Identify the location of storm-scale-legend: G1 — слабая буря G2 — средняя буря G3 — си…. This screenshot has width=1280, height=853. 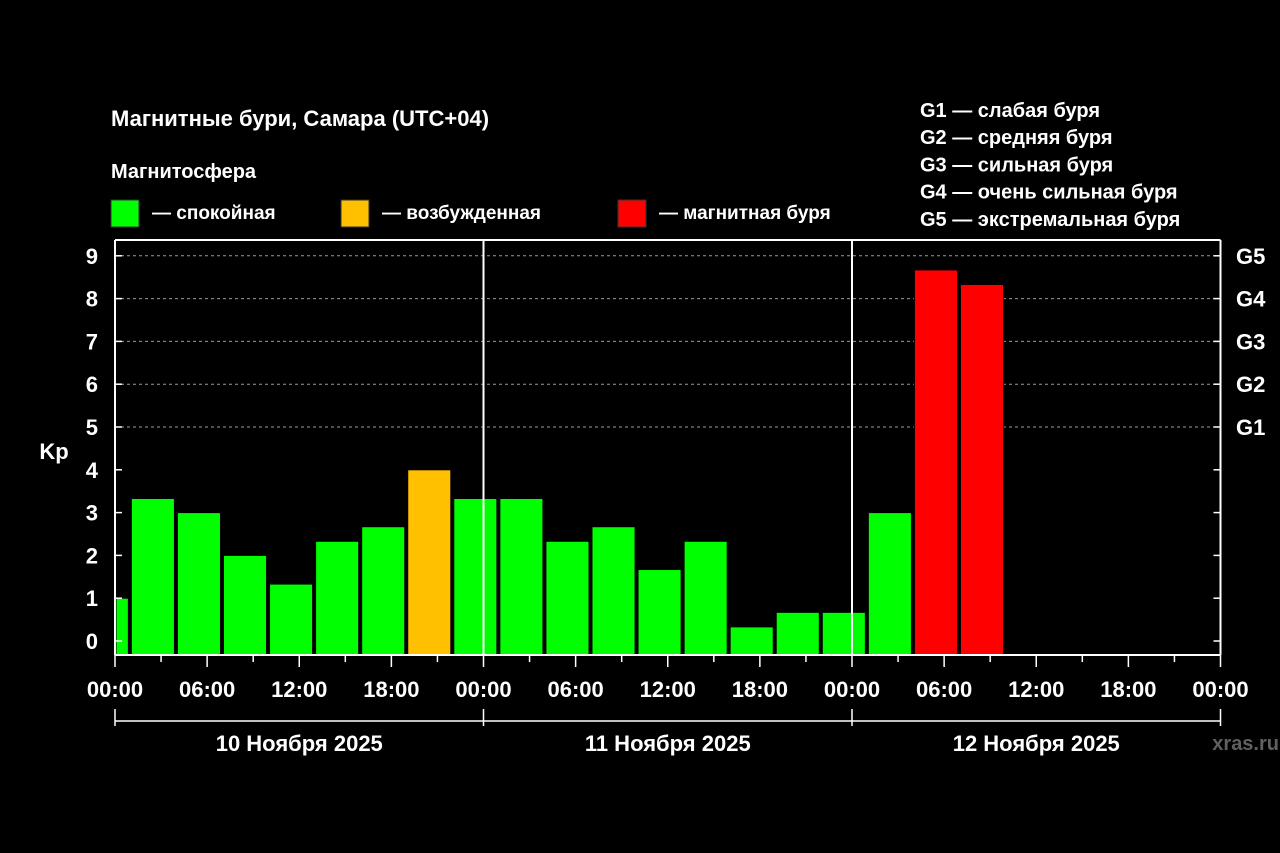
(1050, 165).